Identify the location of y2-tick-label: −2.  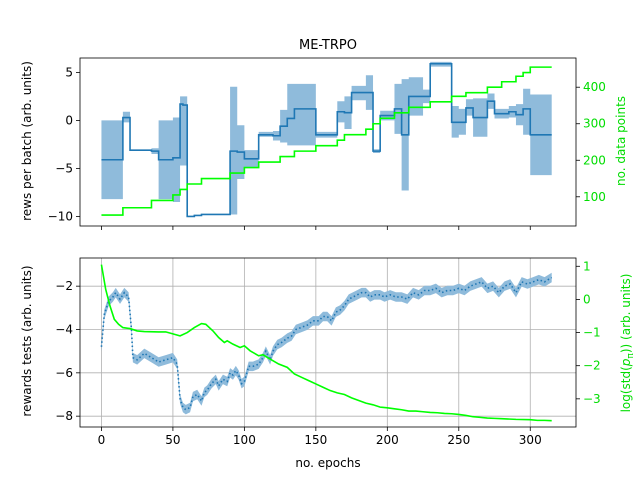
(592, 366).